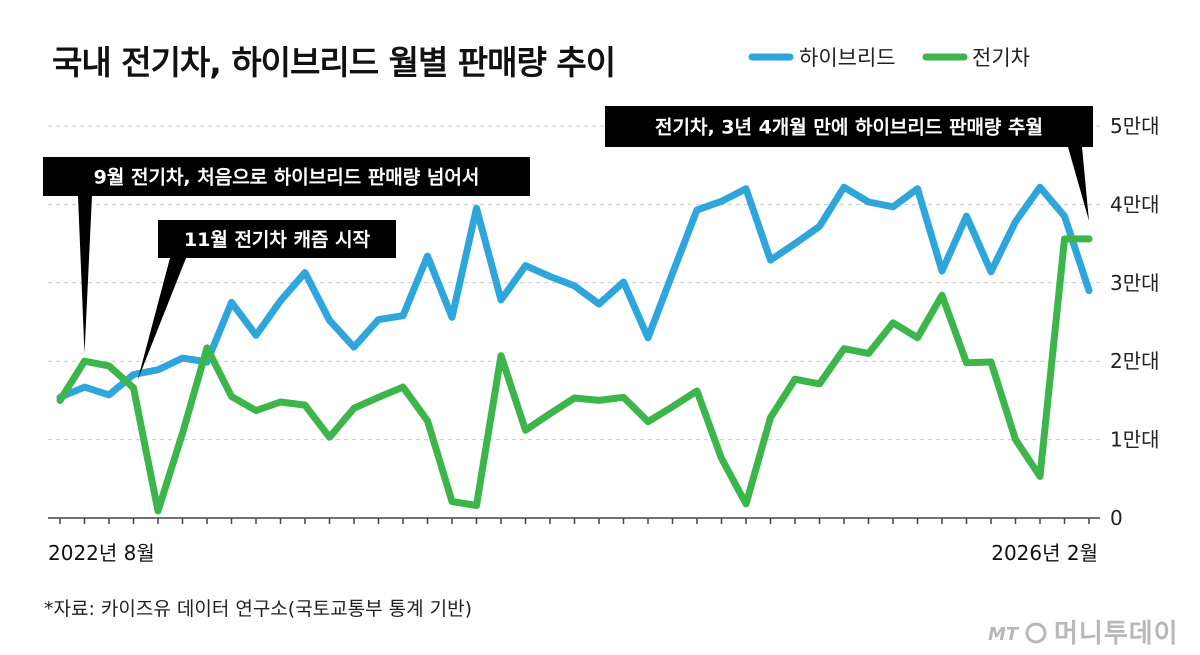  I want to click on callout-text: 9월 전기차, 처음으로 하이브리드 판매량 넘어서, so click(287, 178).